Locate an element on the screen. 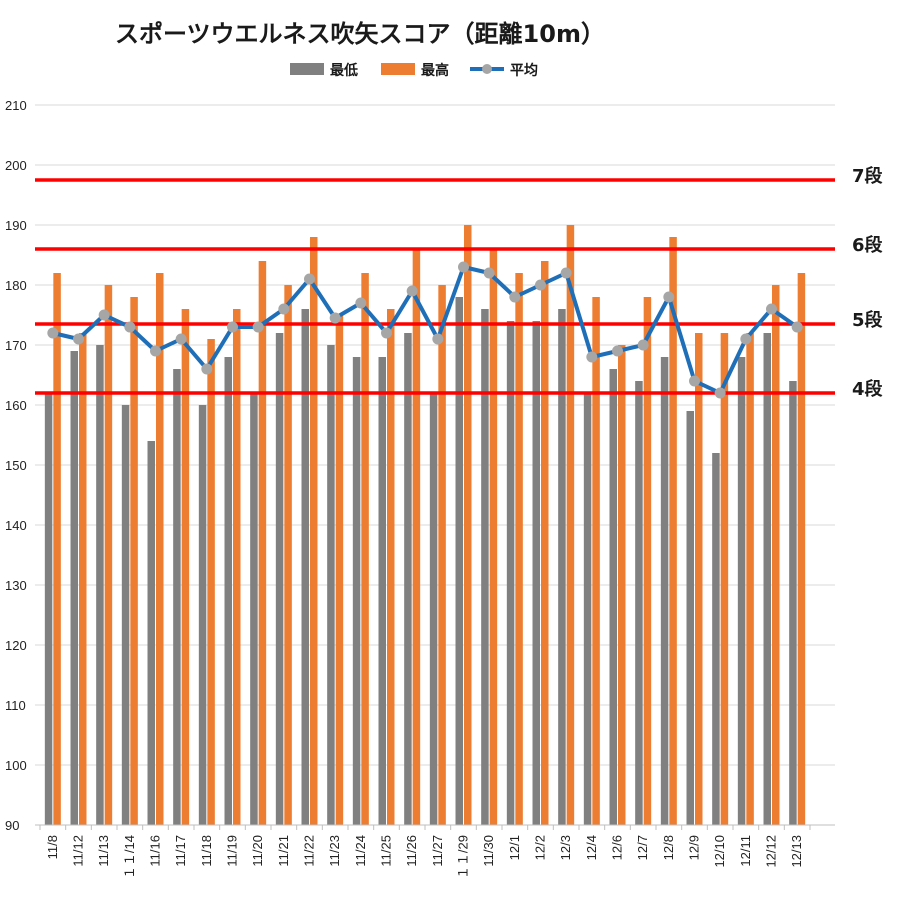 Image resolution: width=900 pixels, height=900 pixels. x-tick-label: 11/13 is located at coordinates (103, 851).